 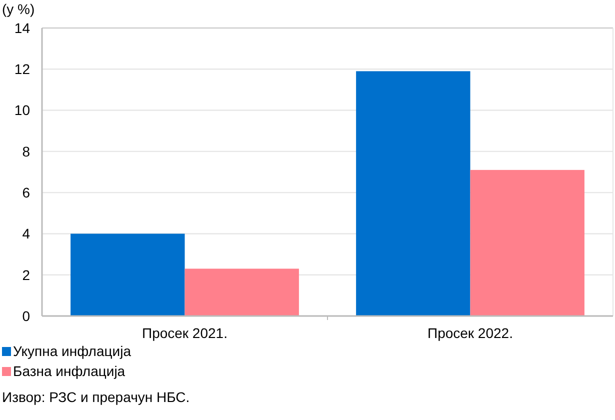 What do you see at coordinates (22, 28) in the screenshot?
I see `y-tick-label: 14` at bounding box center [22, 28].